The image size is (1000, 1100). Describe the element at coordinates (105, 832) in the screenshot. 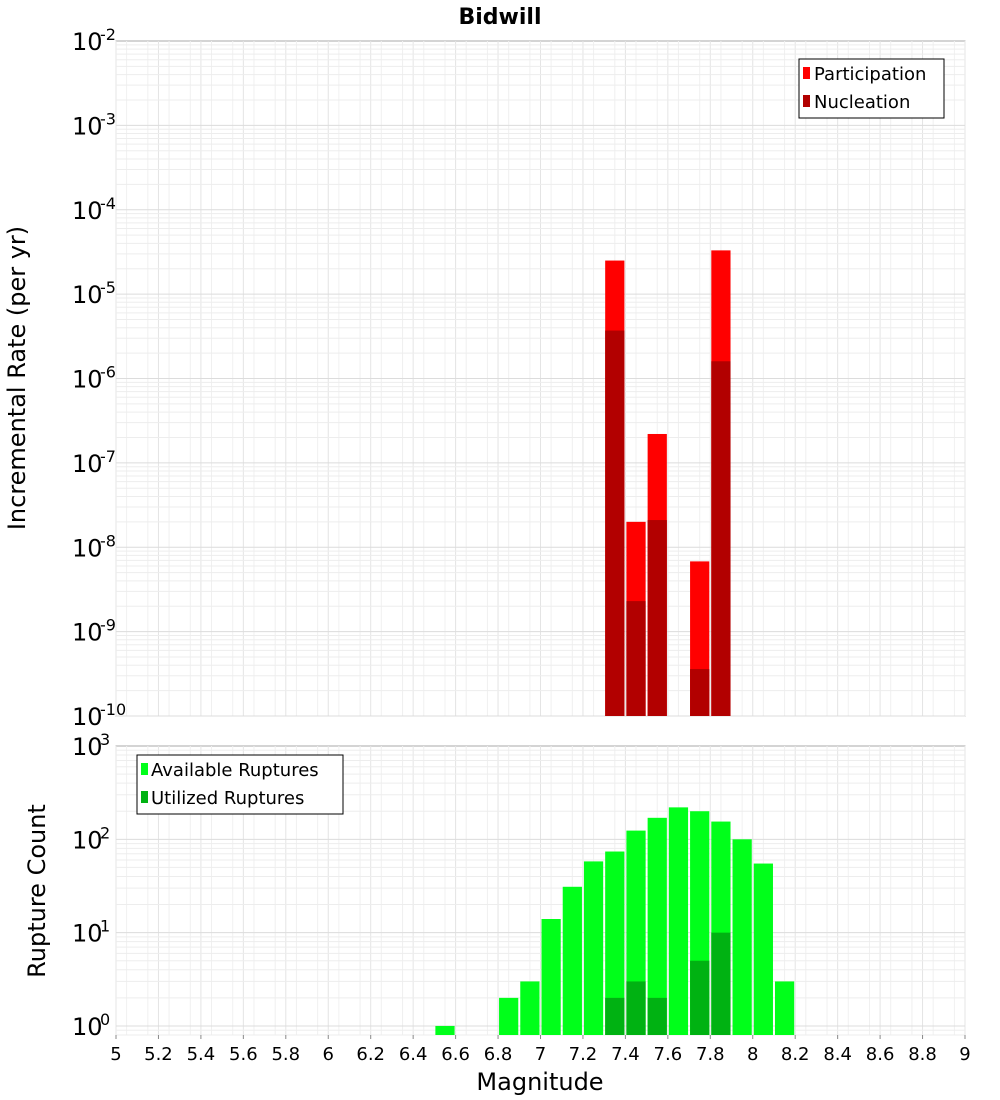

I see `y-tick-exponent: 2` at that location.